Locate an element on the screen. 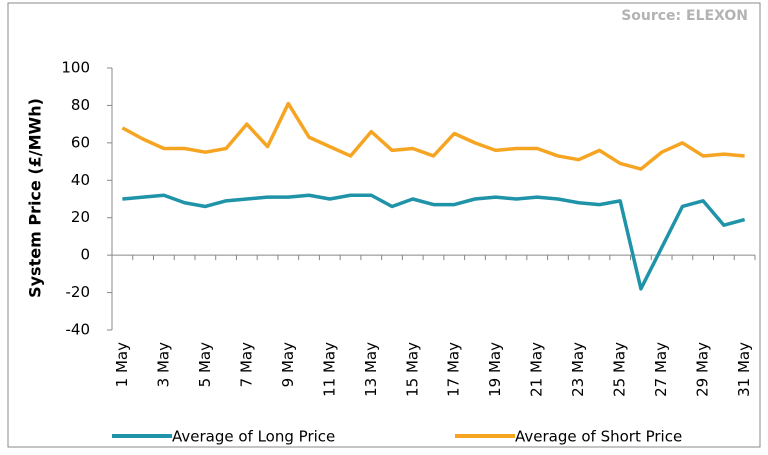 This screenshot has height=455, width=768. y-tick-label: 40 is located at coordinates (80, 180).